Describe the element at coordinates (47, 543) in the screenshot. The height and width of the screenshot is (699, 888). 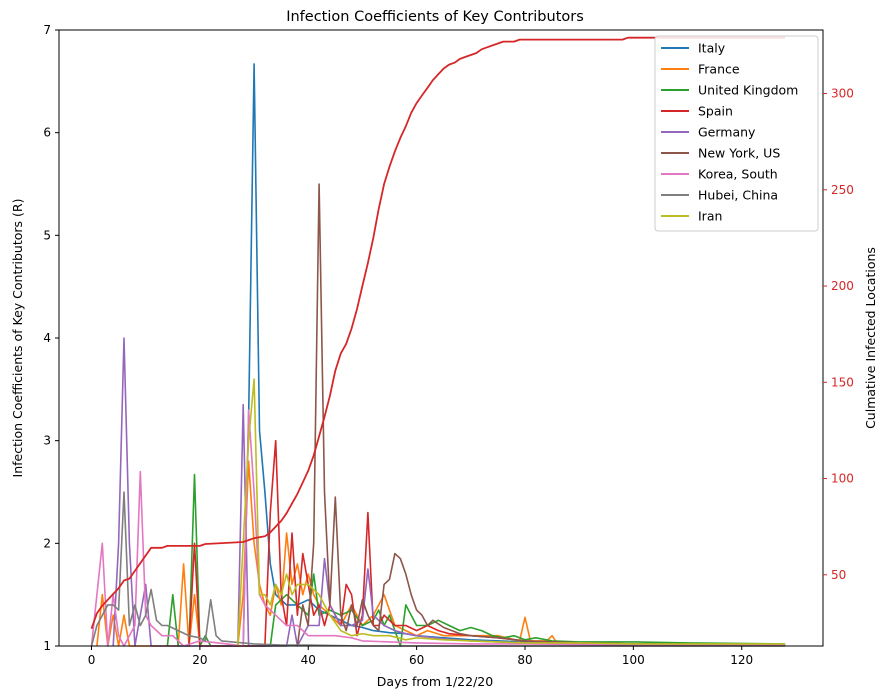
I see `y-tick-label-1: 2` at that location.